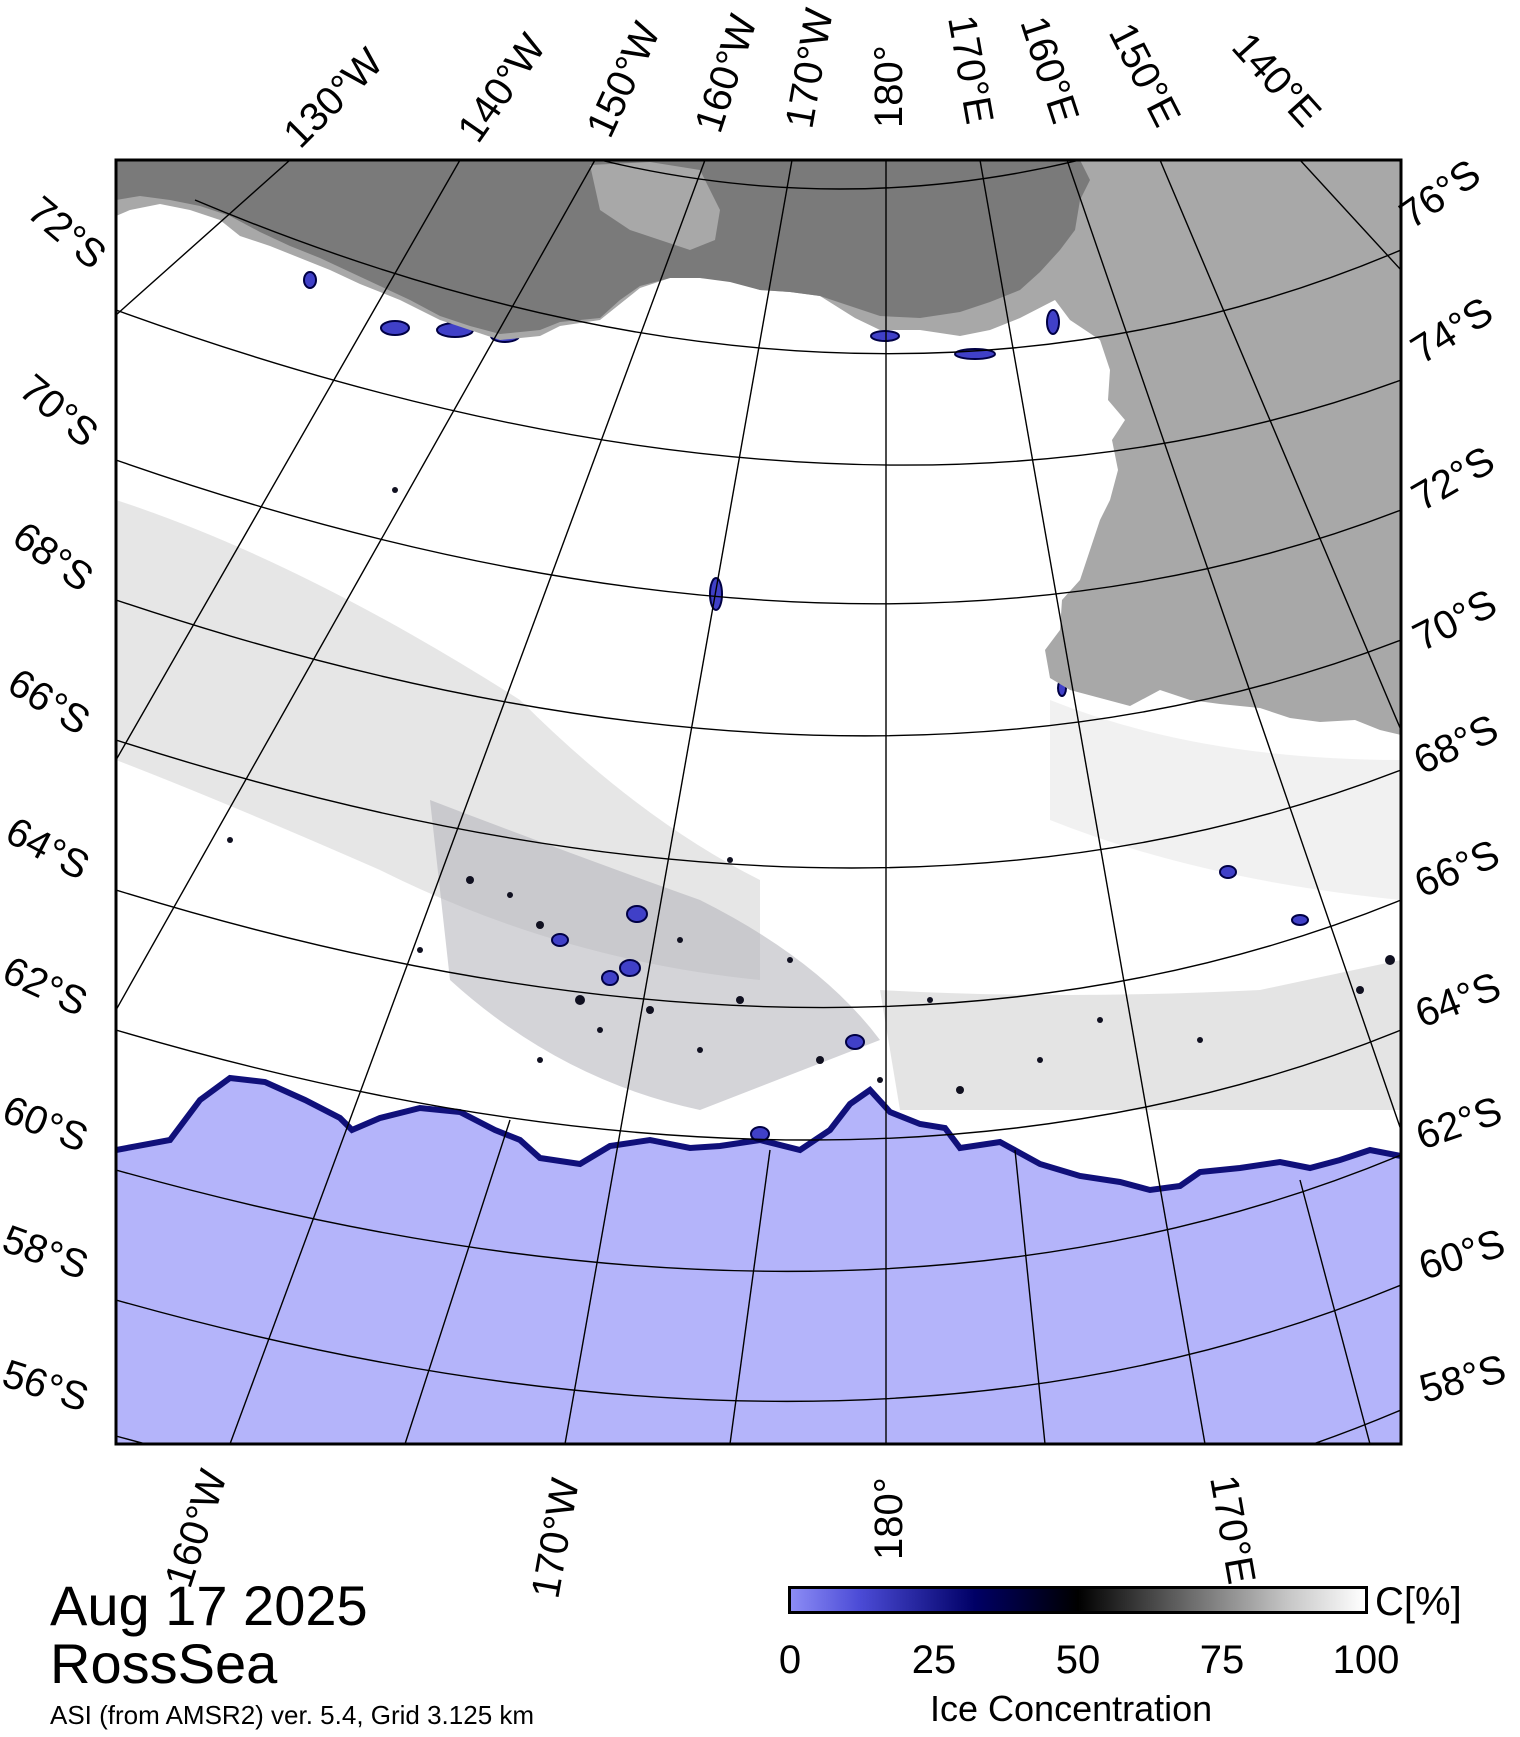 This screenshot has width=1520, height=1737. I want to click on meridian-130W, so click(203, 238).